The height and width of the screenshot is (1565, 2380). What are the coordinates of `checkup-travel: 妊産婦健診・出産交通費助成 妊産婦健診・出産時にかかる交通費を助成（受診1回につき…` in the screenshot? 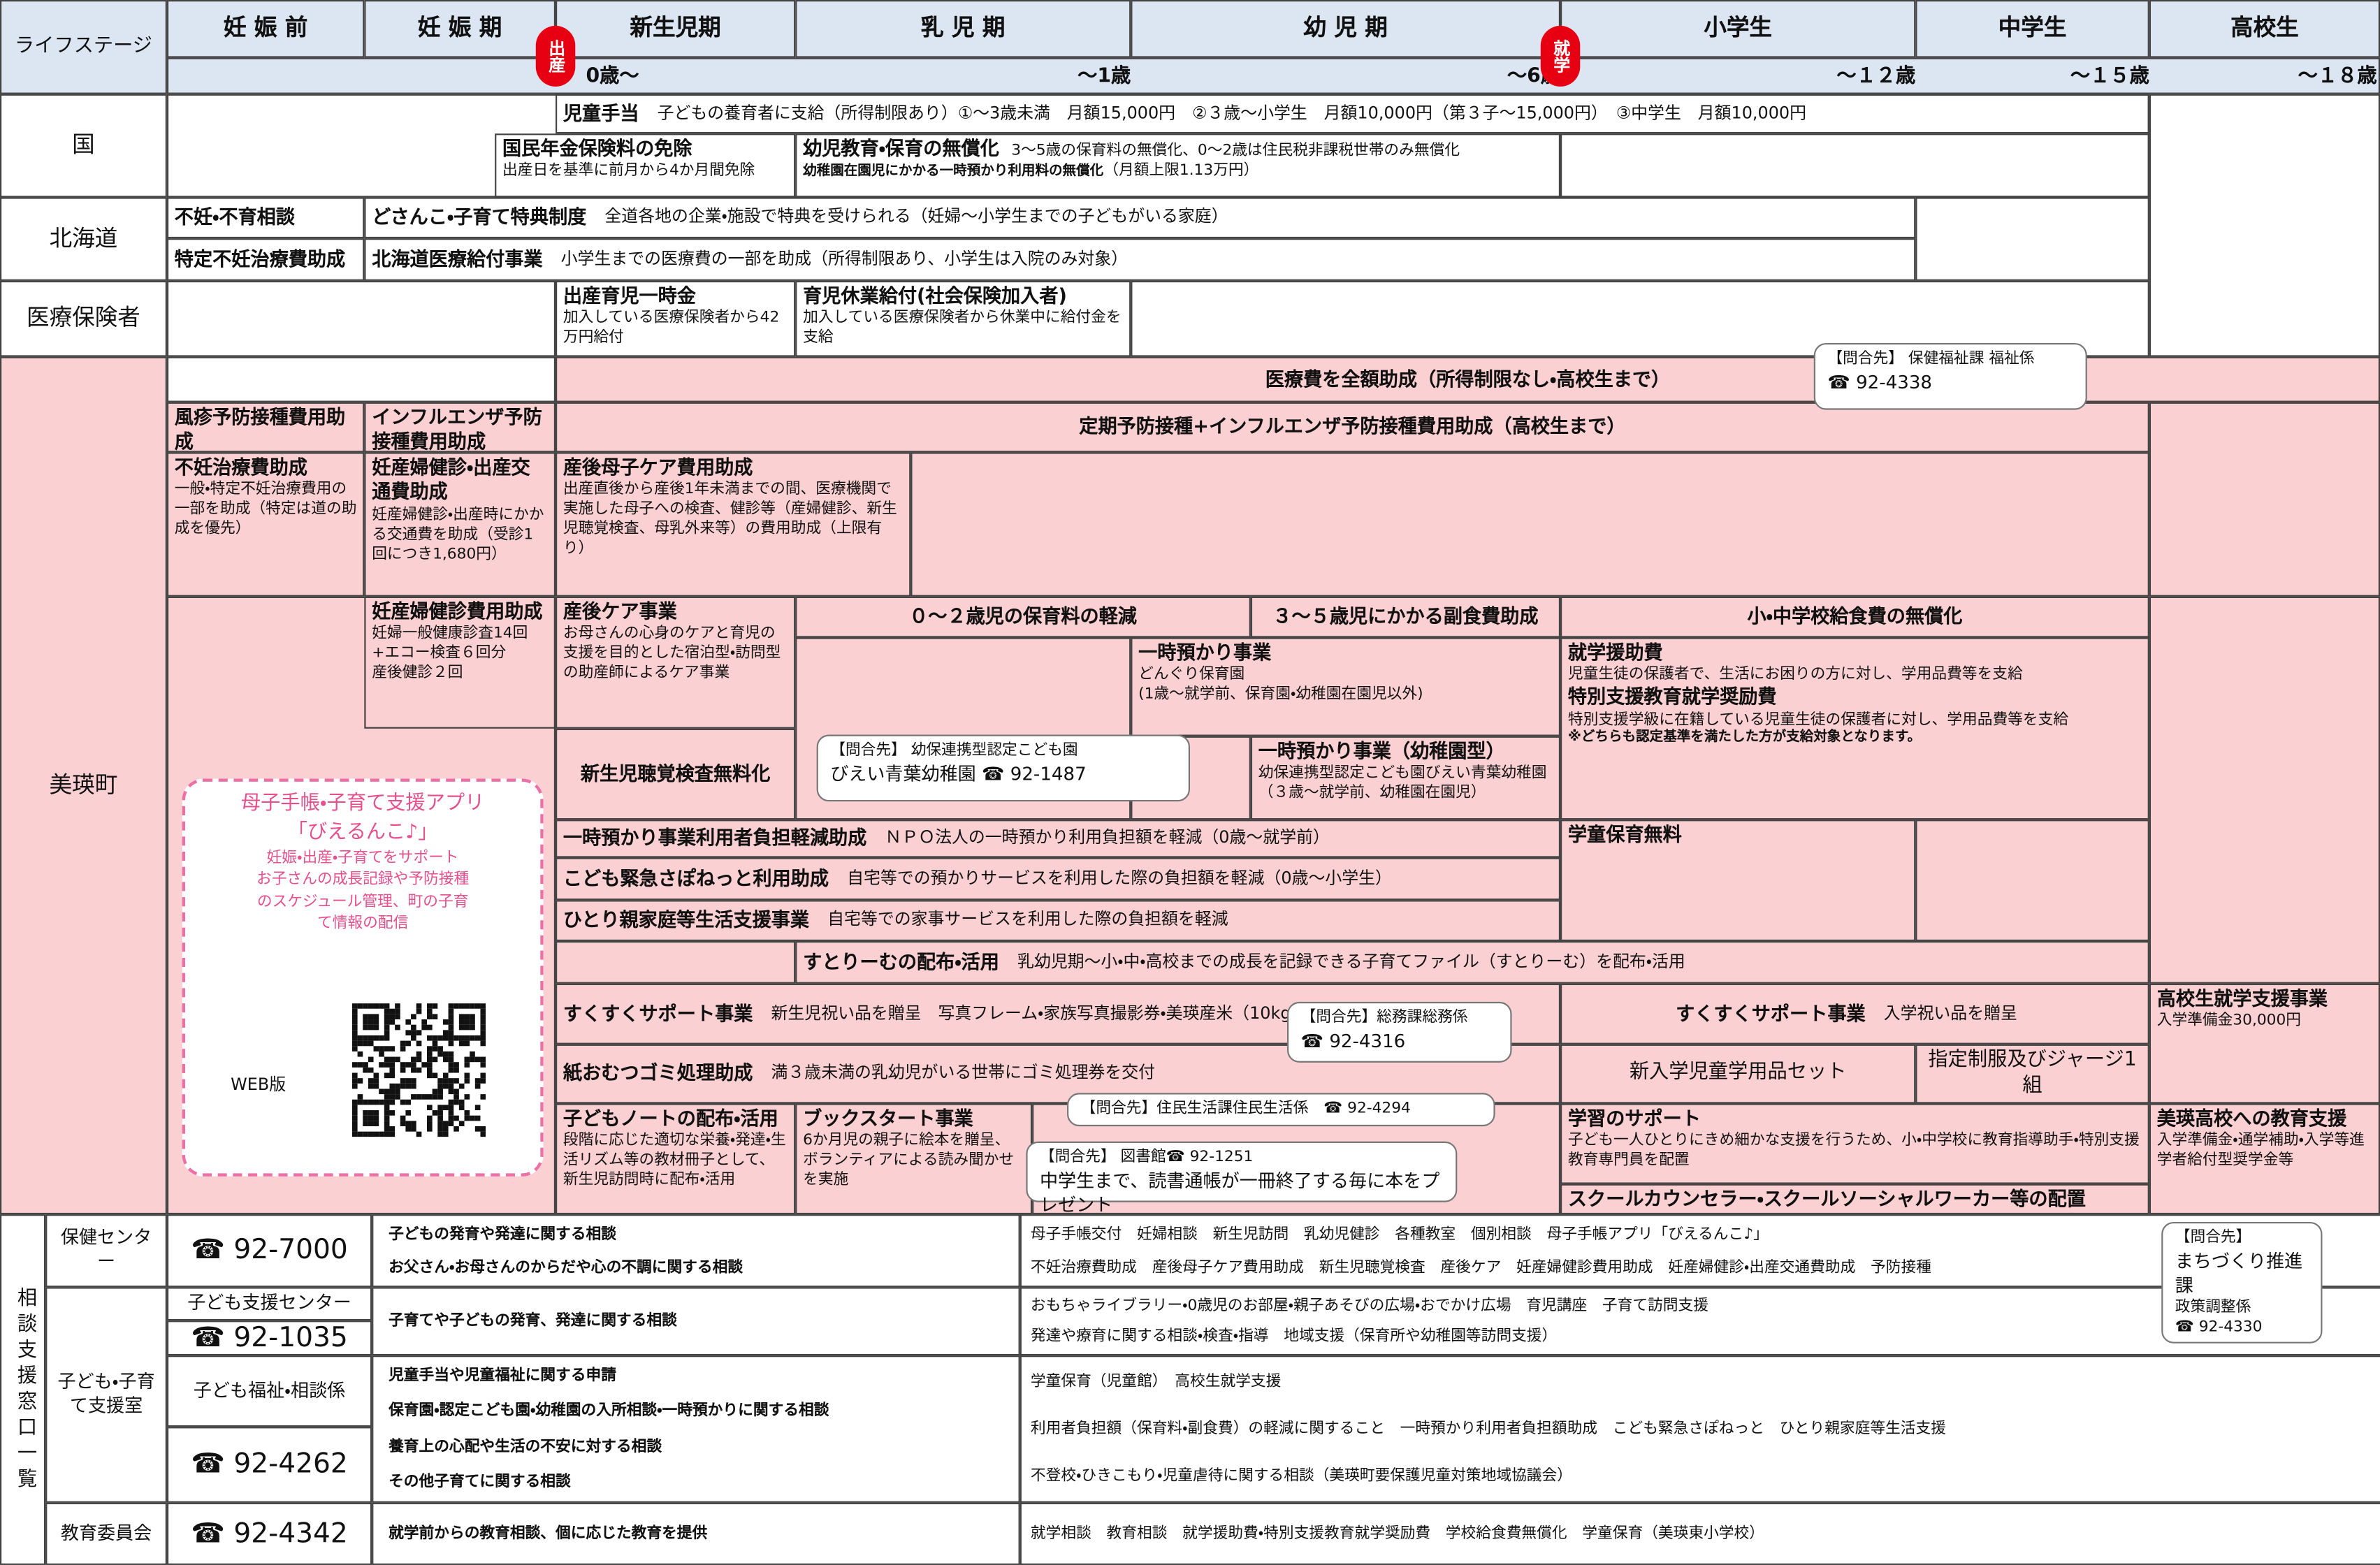 It's located at (460, 524).